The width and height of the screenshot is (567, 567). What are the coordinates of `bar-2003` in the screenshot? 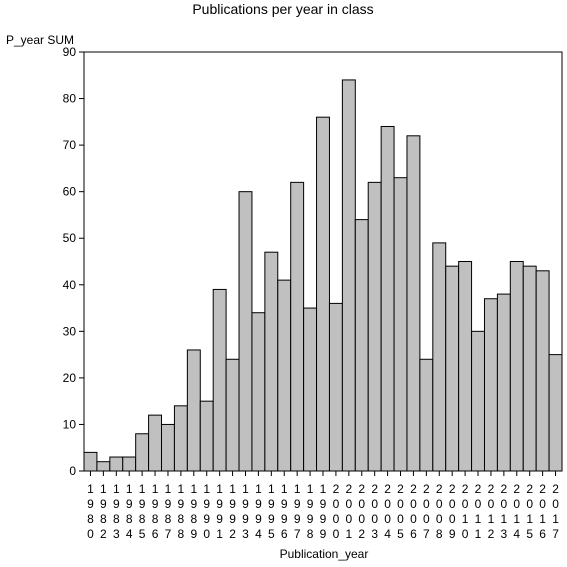 It's located at (374, 326).